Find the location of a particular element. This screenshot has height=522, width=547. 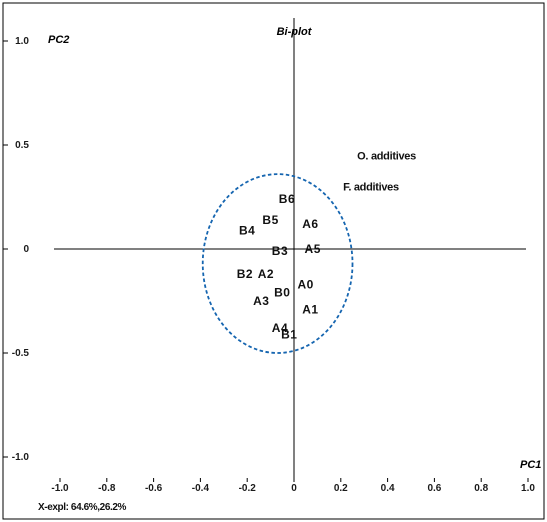

sample-point-label: B5 is located at coordinates (270, 220).